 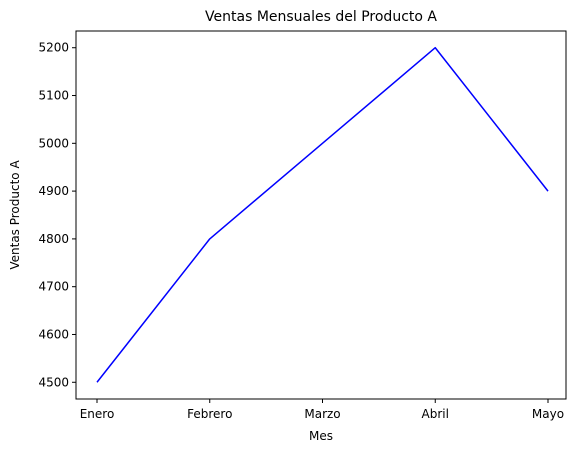 I want to click on y-axis-label: Ventas Producto A, so click(x=15, y=215).